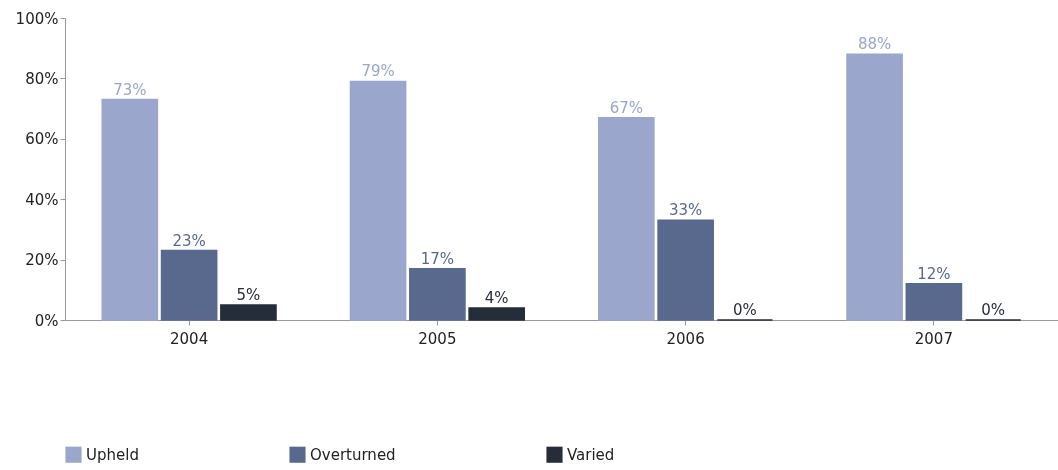 The image size is (1058, 470). Describe the element at coordinates (591, 454) in the screenshot. I see `legend-label: Varied` at that location.